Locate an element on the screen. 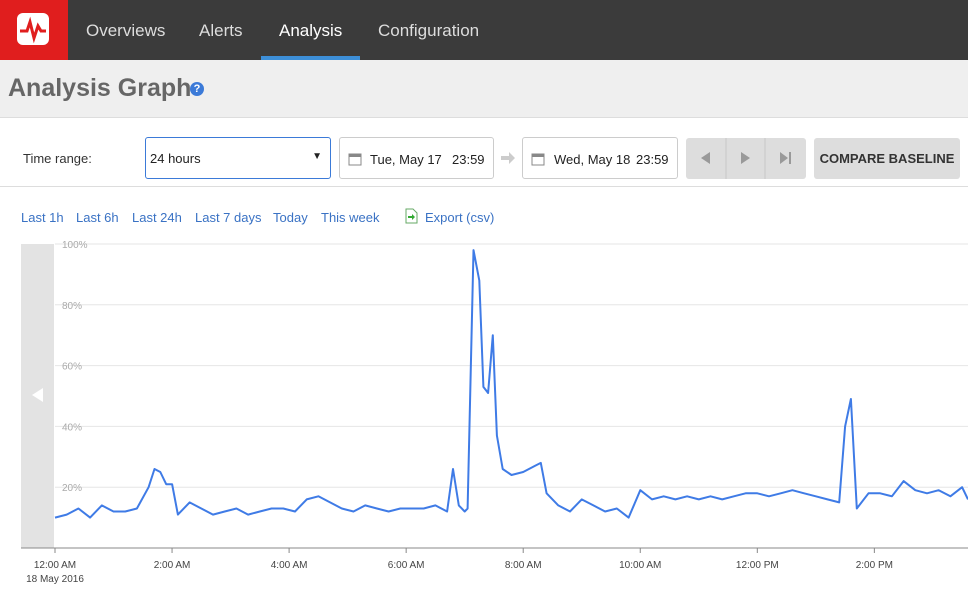 The height and width of the screenshot is (589, 968). nav-button-icons is located at coordinates (746, 158).